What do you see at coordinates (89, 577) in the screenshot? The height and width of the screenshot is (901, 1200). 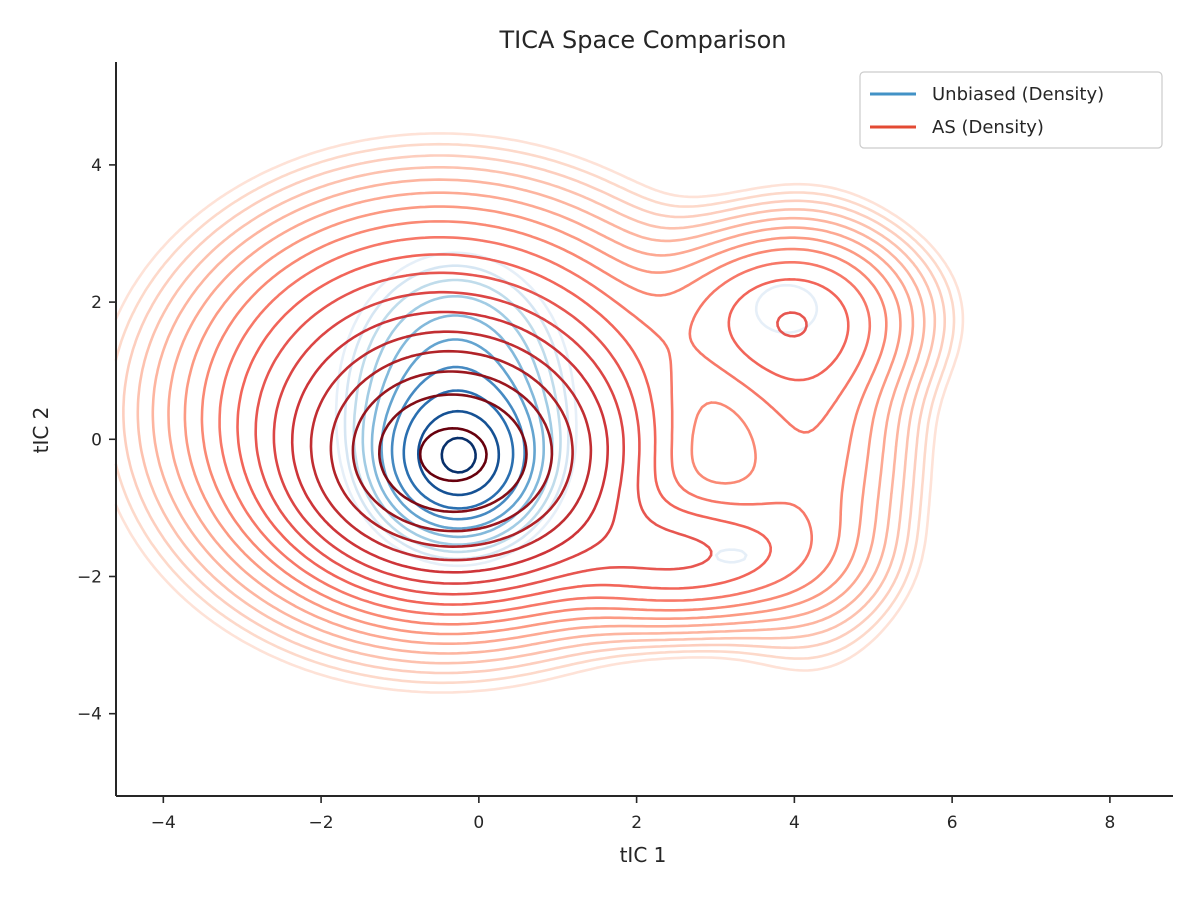 I see `y-tick-label: −2` at bounding box center [89, 577].